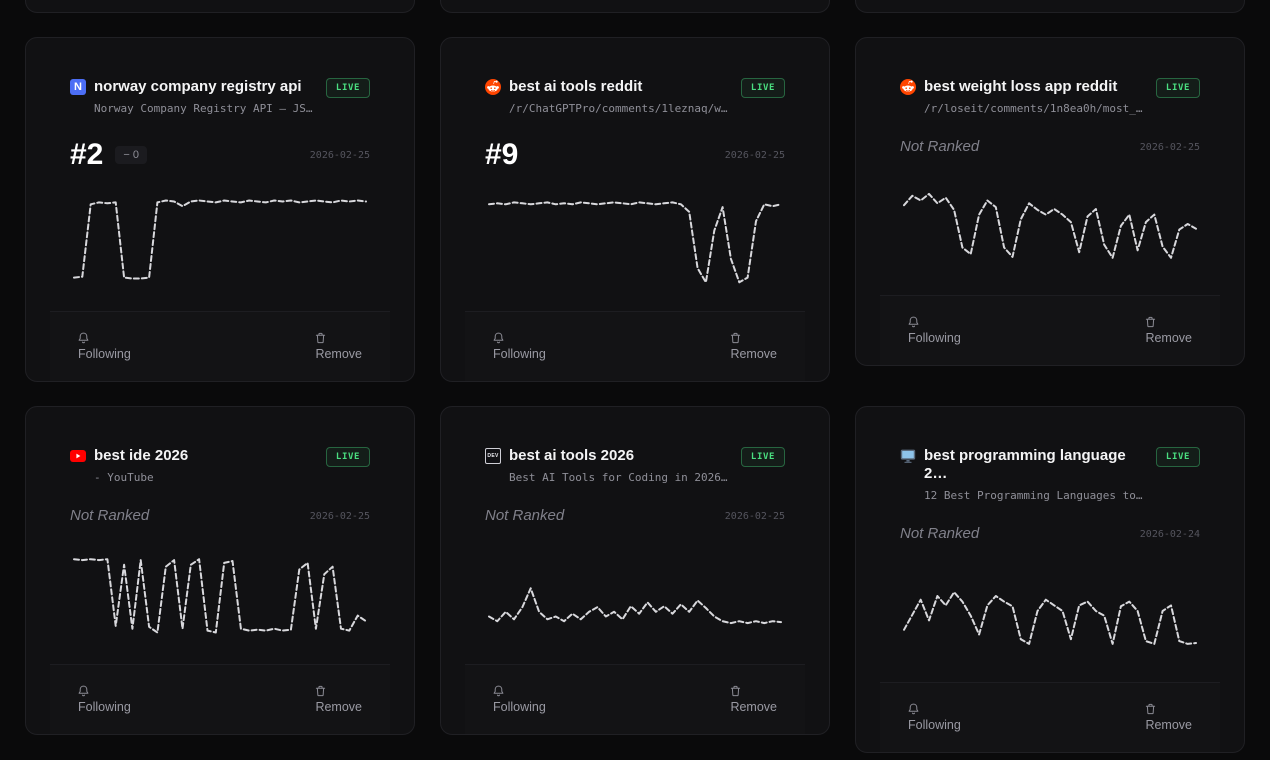 The width and height of the screenshot is (1270, 760). What do you see at coordinates (124, 477) in the screenshot?
I see `card-subtitle: - YouTube` at bounding box center [124, 477].